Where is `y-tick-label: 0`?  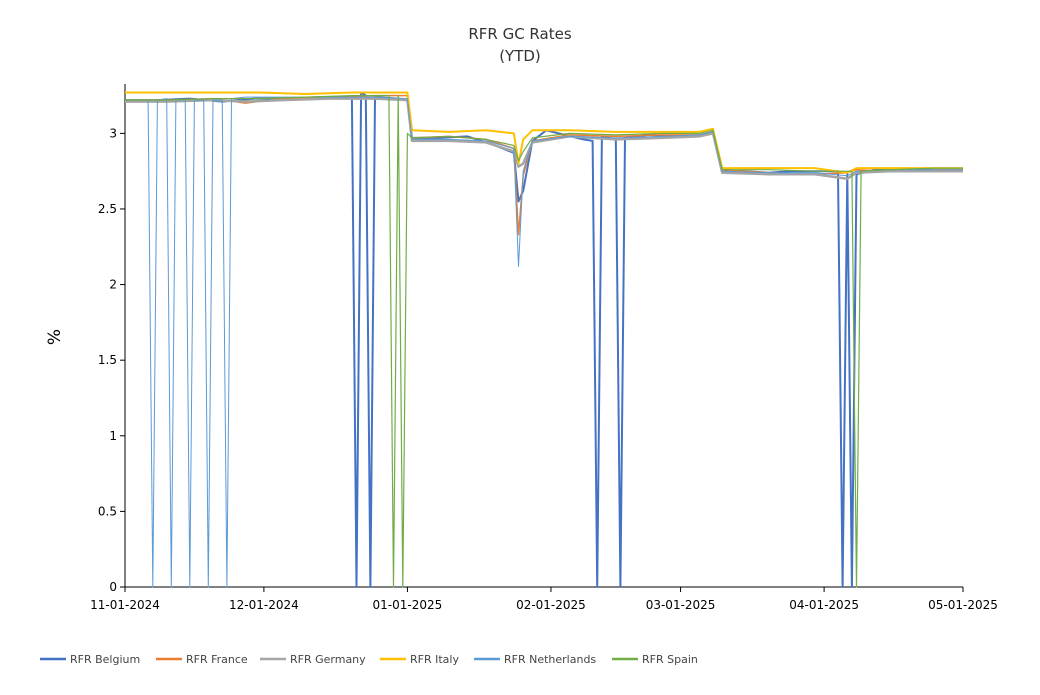 y-tick-label: 0 is located at coordinates (113, 587).